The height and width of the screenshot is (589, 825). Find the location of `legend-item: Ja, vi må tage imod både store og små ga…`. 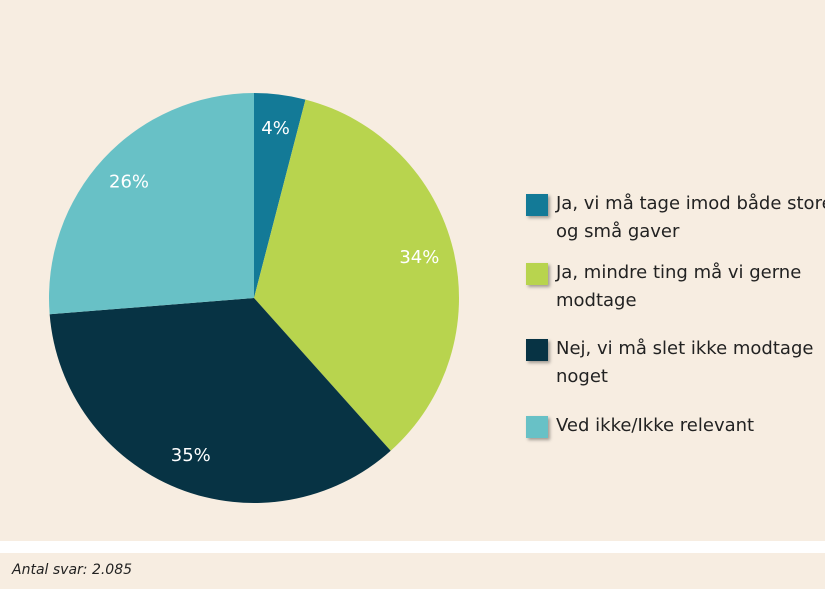

legend-item: Ja, vi må tage imod både store og små ga… is located at coordinates (675, 218).